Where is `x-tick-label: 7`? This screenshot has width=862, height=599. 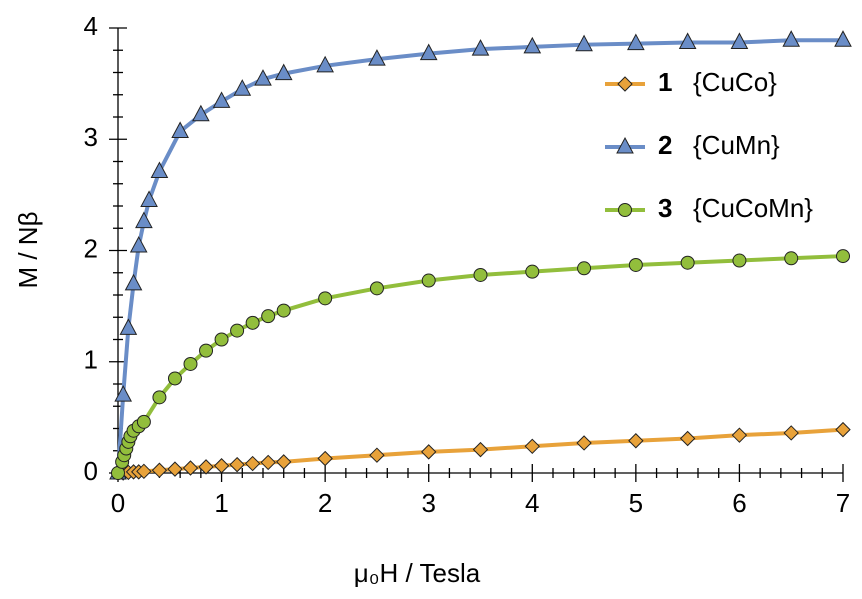
x-tick-label: 7 is located at coordinates (843, 503).